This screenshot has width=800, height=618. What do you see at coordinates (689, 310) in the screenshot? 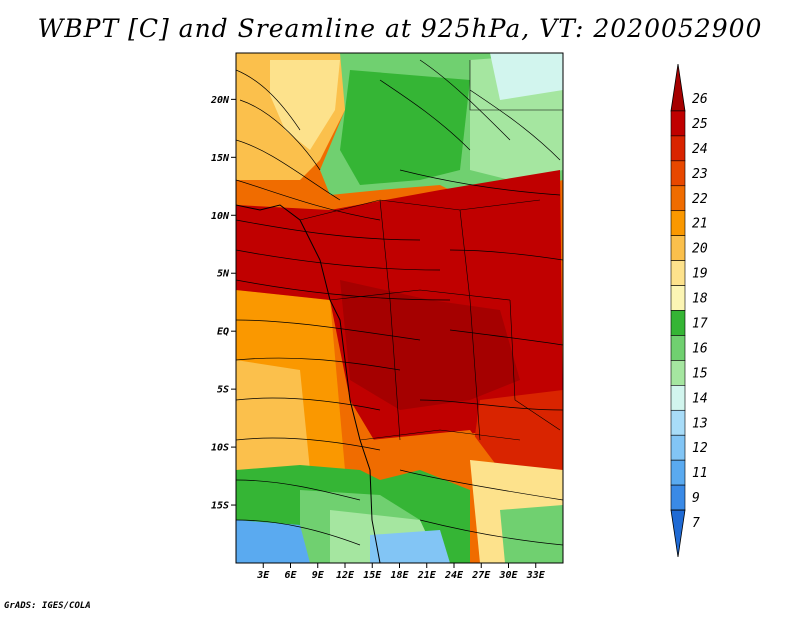
I see `colorbar: 26 25 24 23 22 21 20 19 18 17 16 15 14 13 12 11 9 7` at bounding box center [689, 310].